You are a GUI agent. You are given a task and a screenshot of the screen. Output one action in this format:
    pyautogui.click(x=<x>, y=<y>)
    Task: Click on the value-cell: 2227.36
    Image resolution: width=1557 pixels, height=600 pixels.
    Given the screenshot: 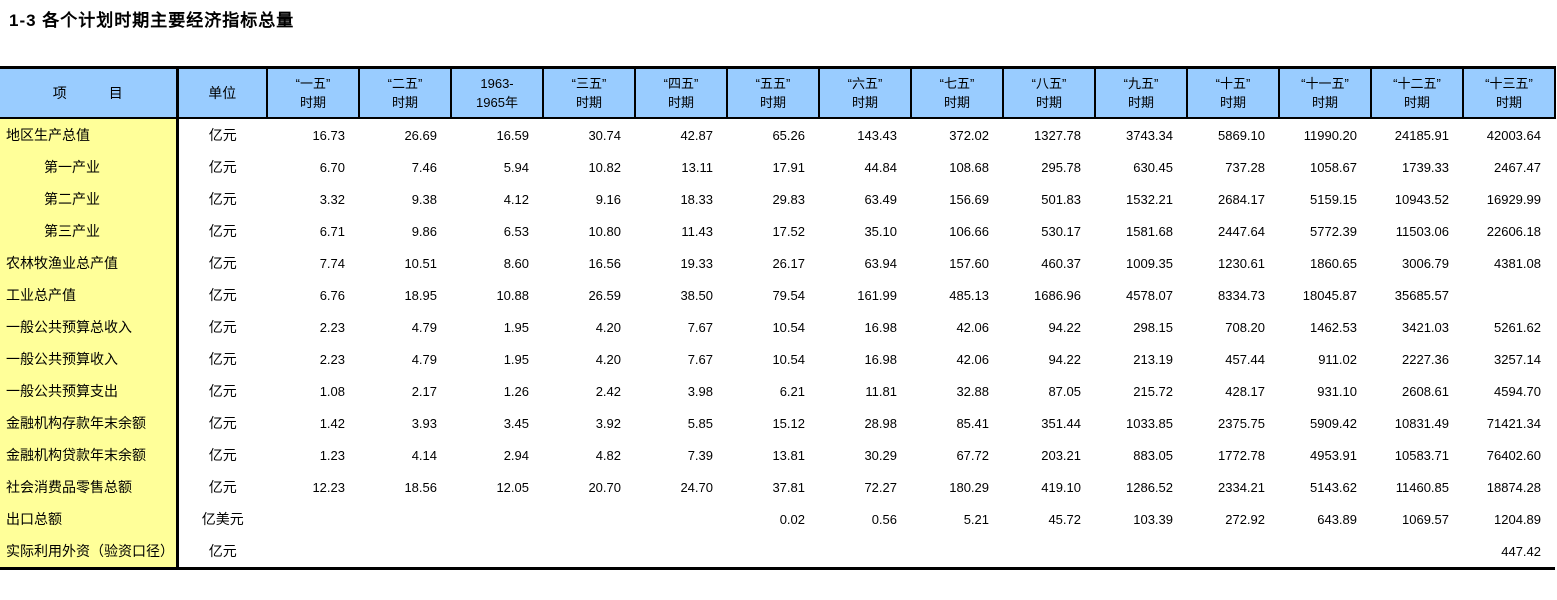 What is the action you would take?
    pyautogui.click(x=1425, y=359)
    